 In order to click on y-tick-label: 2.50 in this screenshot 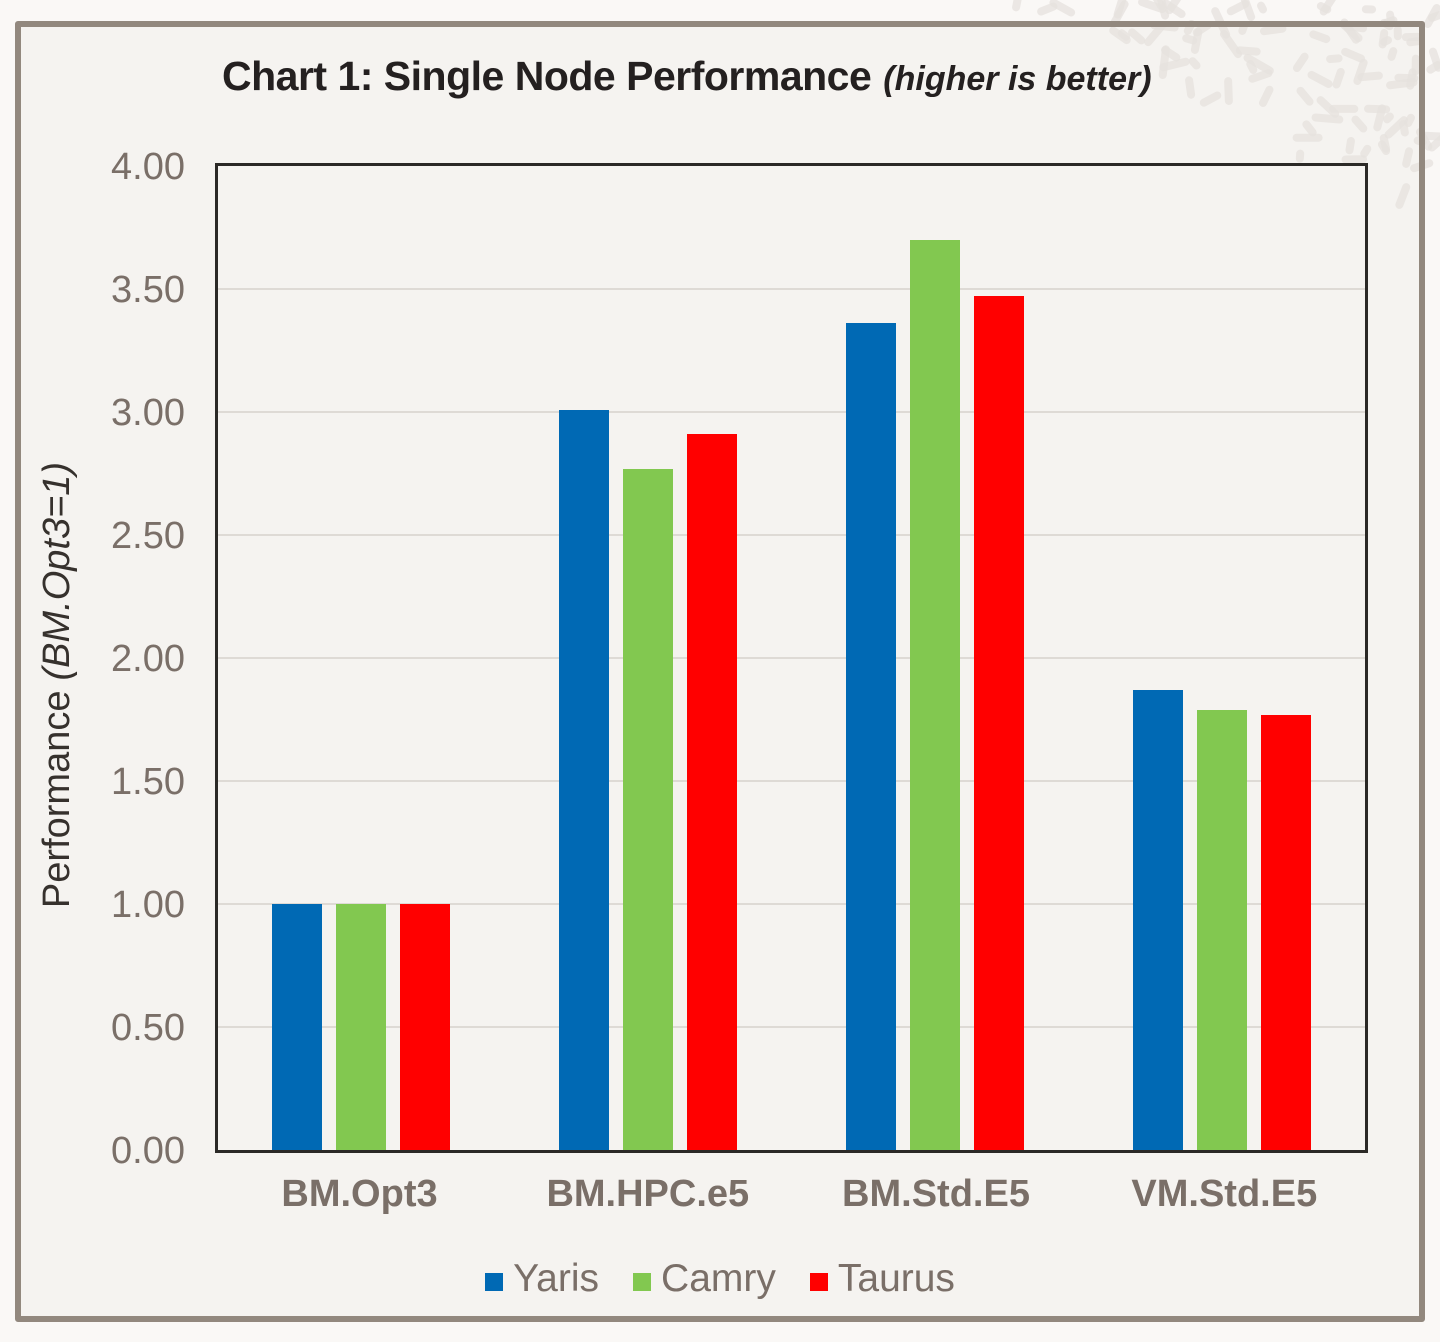, I will do `click(148, 536)`.